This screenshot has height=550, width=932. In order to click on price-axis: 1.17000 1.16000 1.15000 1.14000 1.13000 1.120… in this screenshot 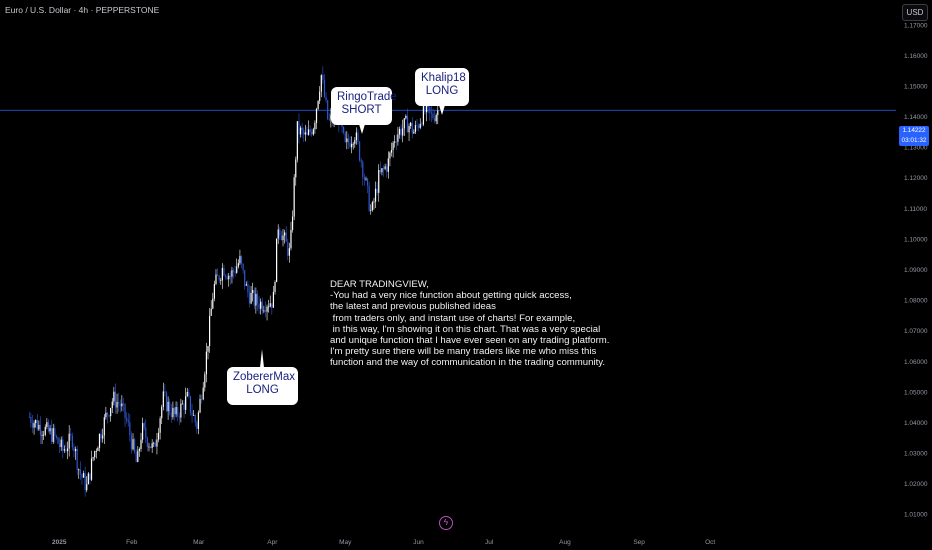, I will do `click(916, 270)`.